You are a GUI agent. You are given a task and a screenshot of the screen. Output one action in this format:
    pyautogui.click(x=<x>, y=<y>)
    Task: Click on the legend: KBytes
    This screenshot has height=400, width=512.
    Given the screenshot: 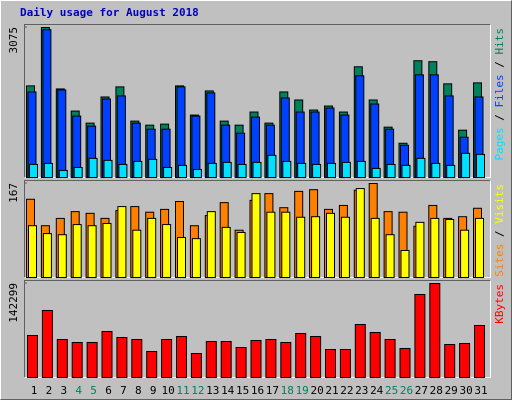 What is the action you would take?
    pyautogui.click(x=499, y=304)
    